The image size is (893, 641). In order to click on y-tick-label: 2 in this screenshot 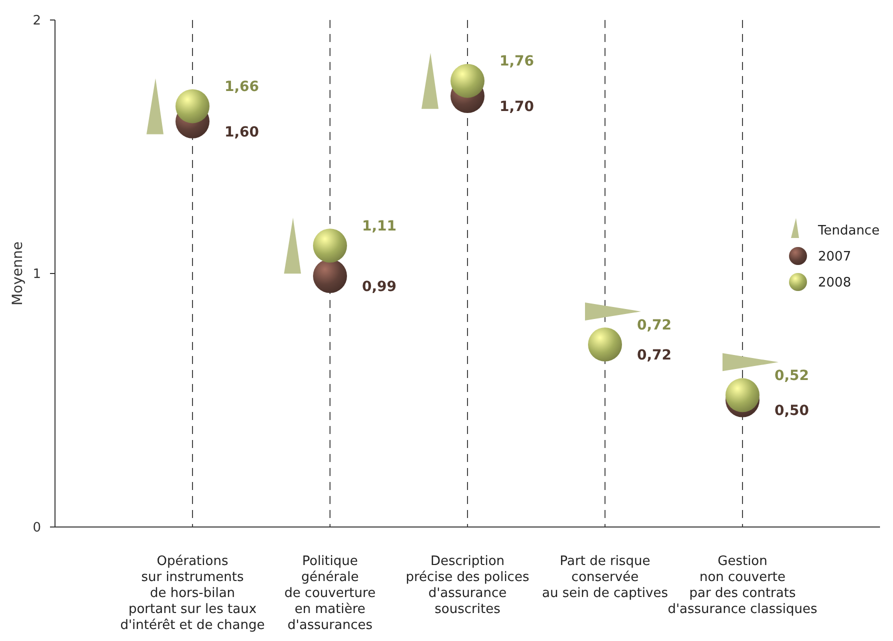, I will do `click(36, 21)`.